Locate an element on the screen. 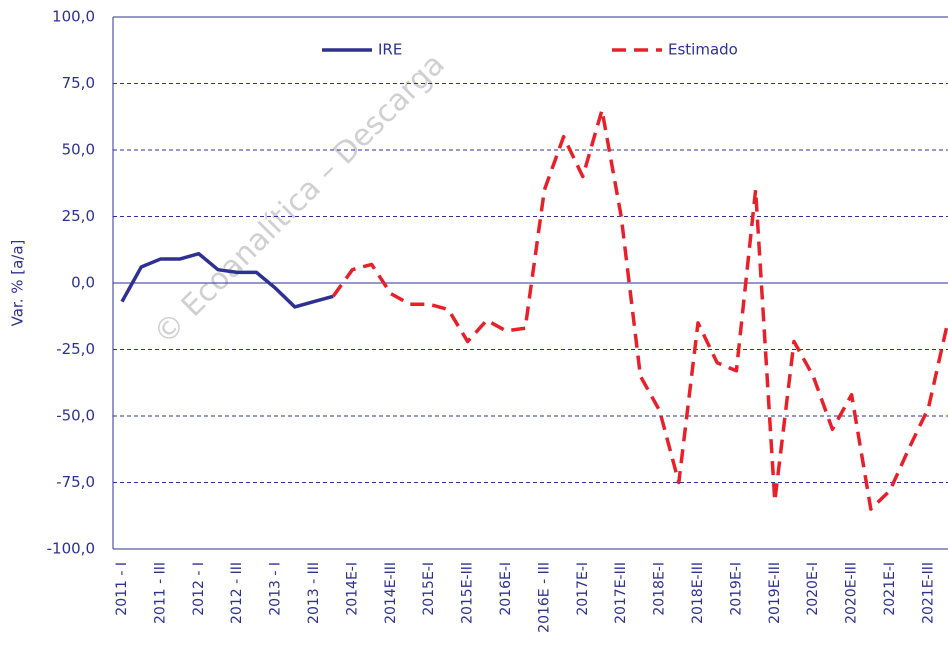 This screenshot has height=647, width=948. y-tick-label: 25,0 is located at coordinates (78, 216).